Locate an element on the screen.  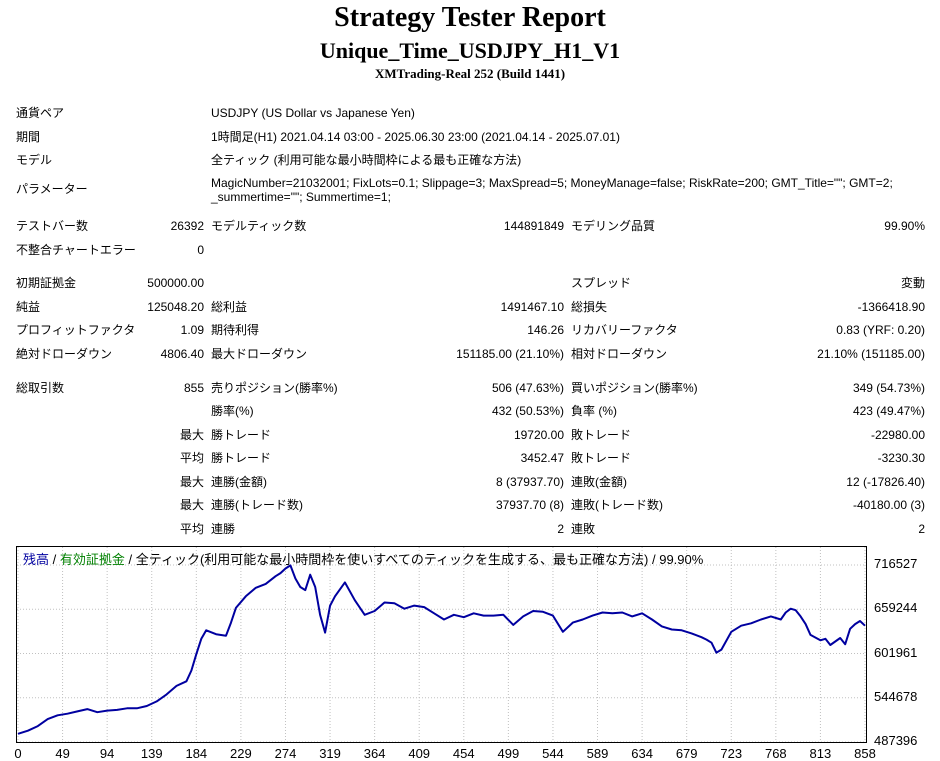
winrate-label: 勝率(%) is located at coordinates (232, 411).